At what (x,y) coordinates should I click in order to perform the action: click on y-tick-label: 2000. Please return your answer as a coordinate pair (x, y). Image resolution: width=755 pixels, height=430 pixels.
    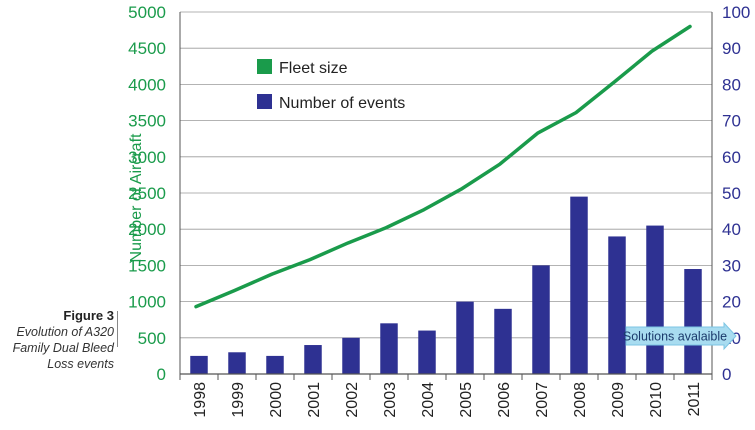
    Looking at the image, I should click on (147, 229).